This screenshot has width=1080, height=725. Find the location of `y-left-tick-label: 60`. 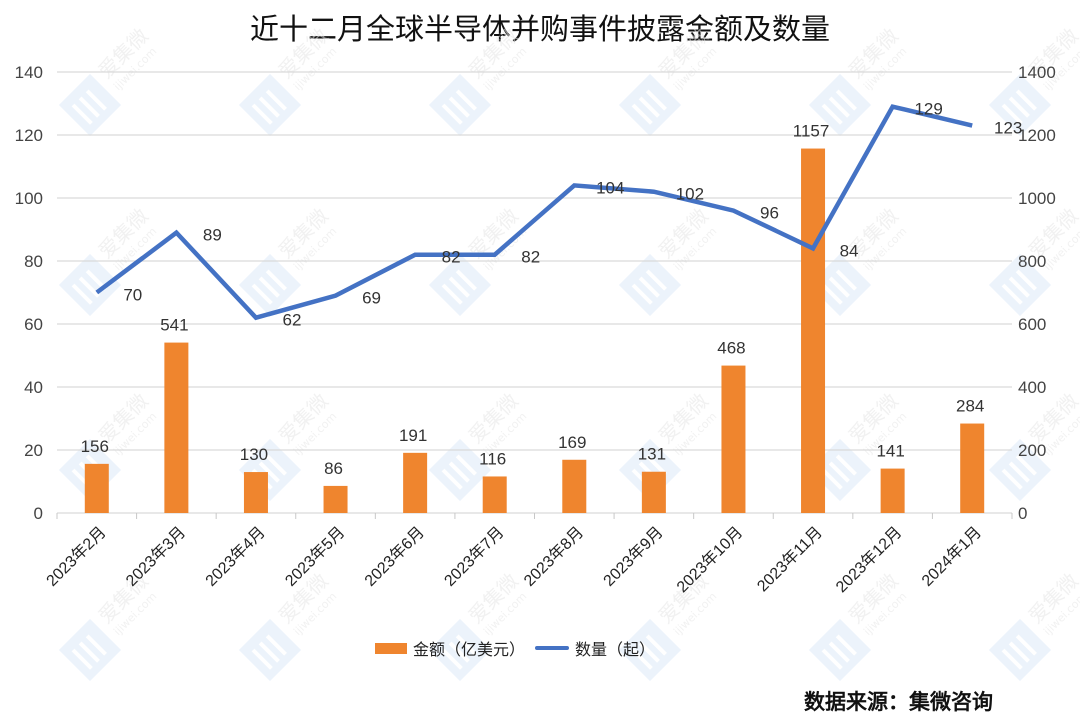

y-left-tick-label: 60 is located at coordinates (33, 324).